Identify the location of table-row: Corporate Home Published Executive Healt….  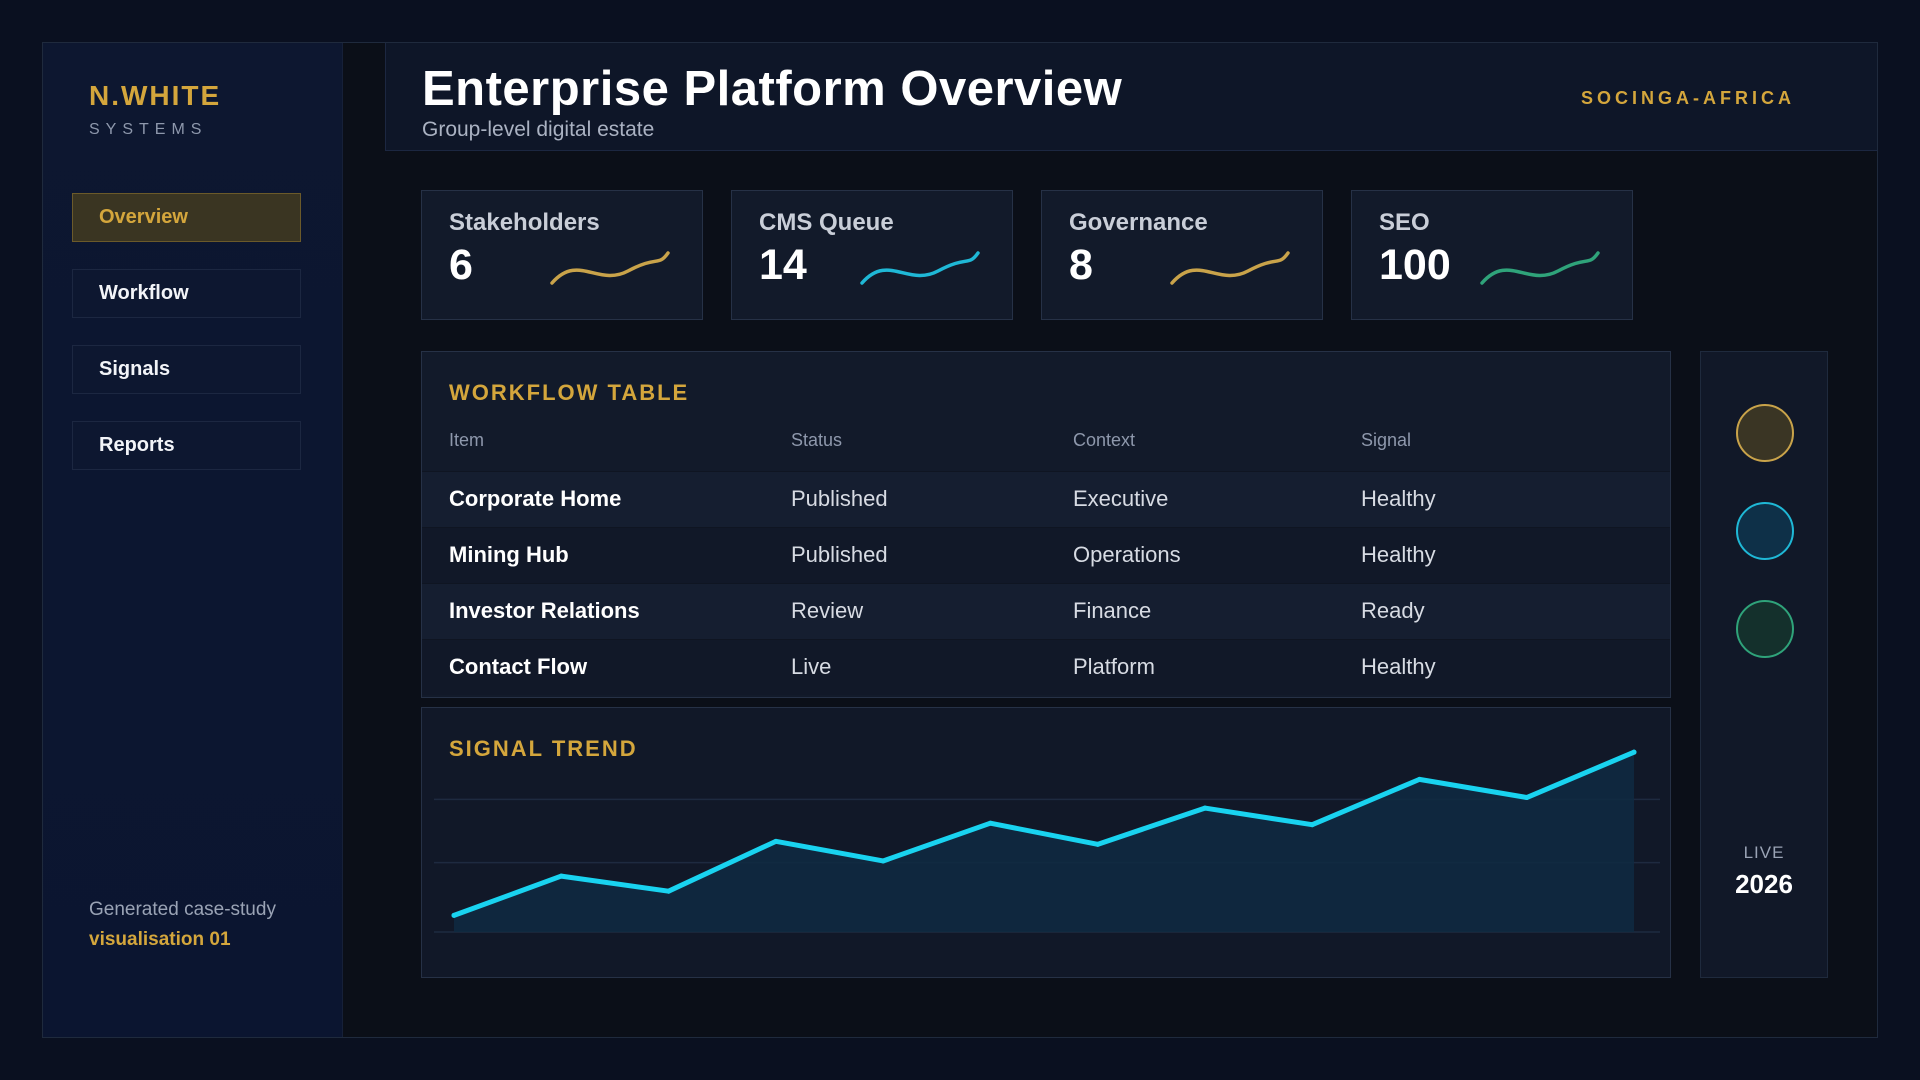
(1046, 499).